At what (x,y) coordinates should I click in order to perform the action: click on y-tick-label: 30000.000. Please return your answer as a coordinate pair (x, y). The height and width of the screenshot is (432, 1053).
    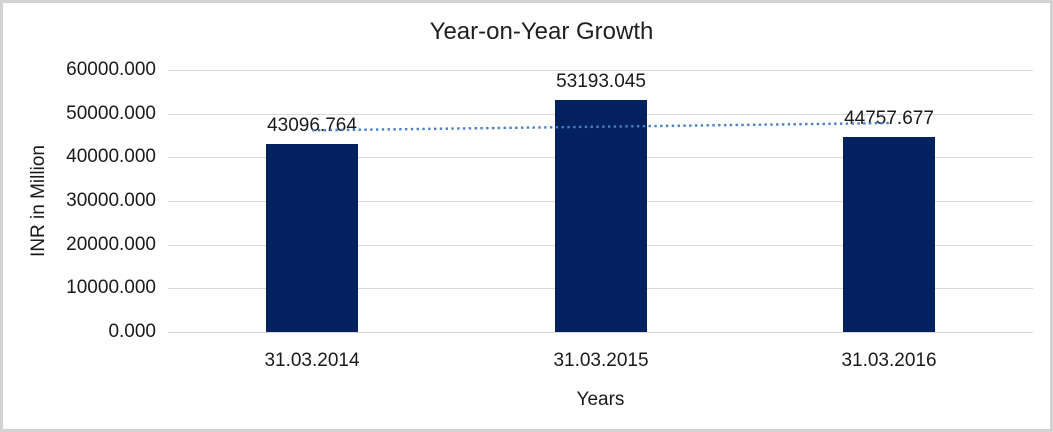
    Looking at the image, I should click on (111, 200).